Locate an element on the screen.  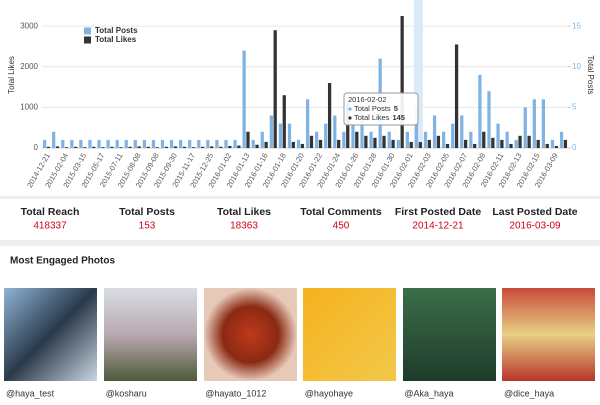
stat-label: Total Posts is located at coordinates (147, 212).